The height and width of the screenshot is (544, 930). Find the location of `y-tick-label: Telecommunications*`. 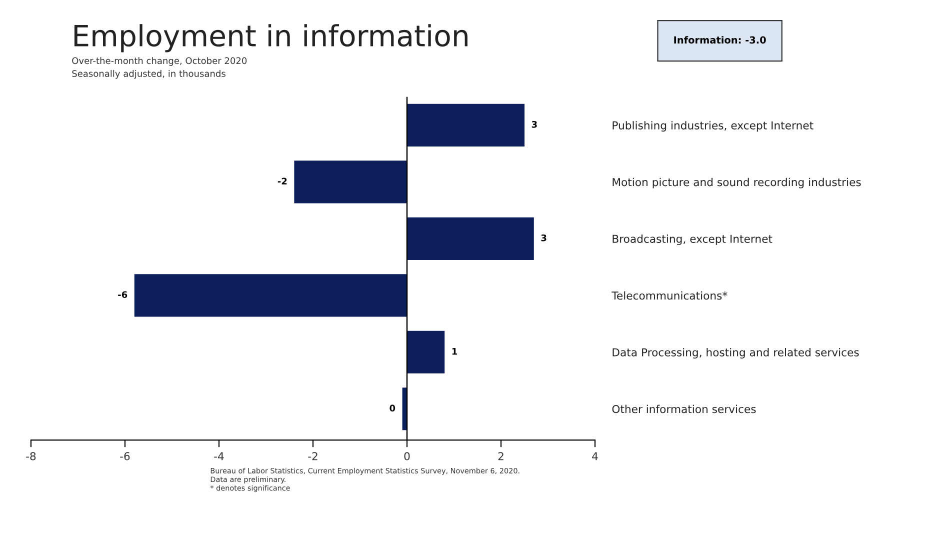

y-tick-label: Telecommunications* is located at coordinates (670, 295).